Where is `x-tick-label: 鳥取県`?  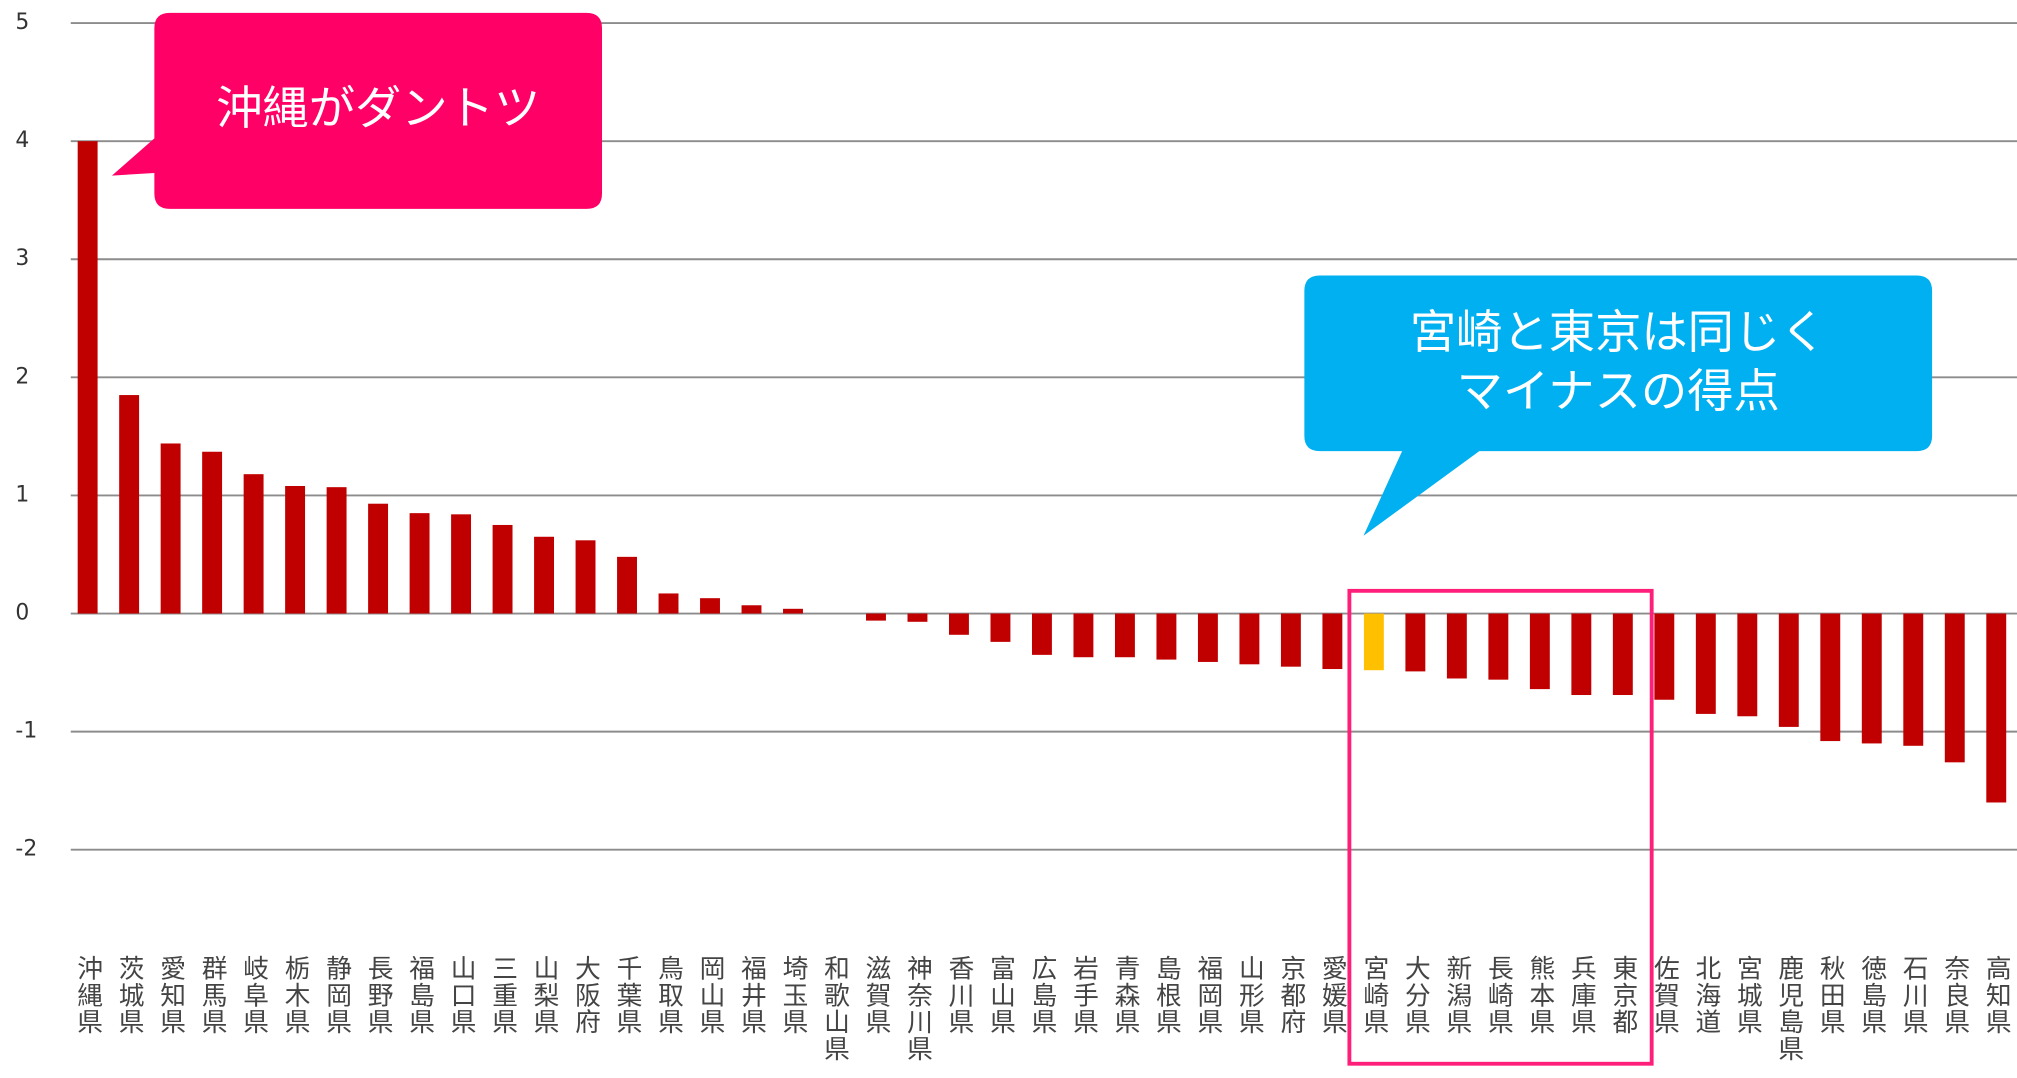 x-tick-label: 鳥取県 is located at coordinates (668, 994).